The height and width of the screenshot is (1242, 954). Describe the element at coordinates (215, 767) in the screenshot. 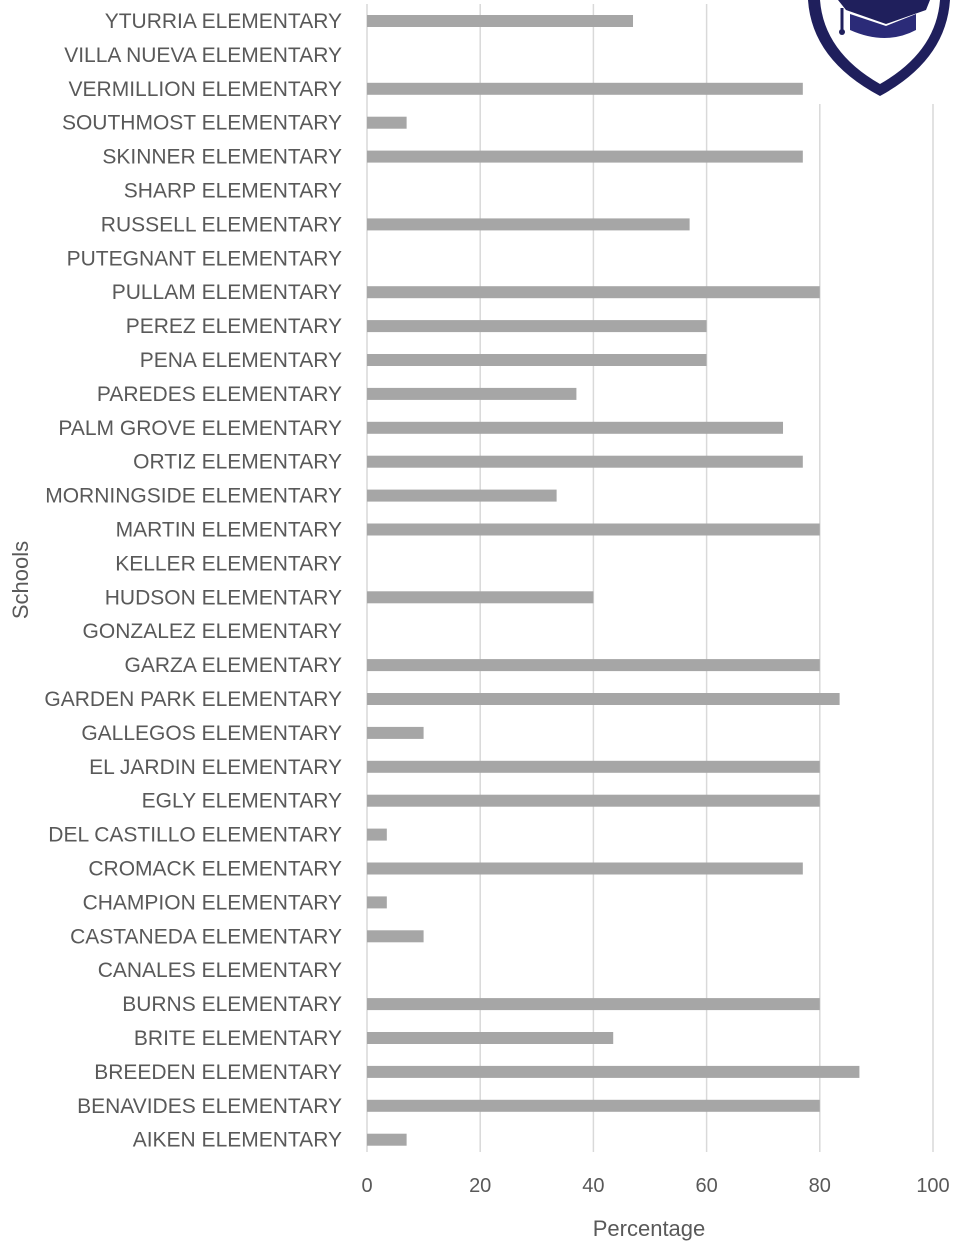

I see `category-label: EL JARDIN ELEMENTARY` at that location.